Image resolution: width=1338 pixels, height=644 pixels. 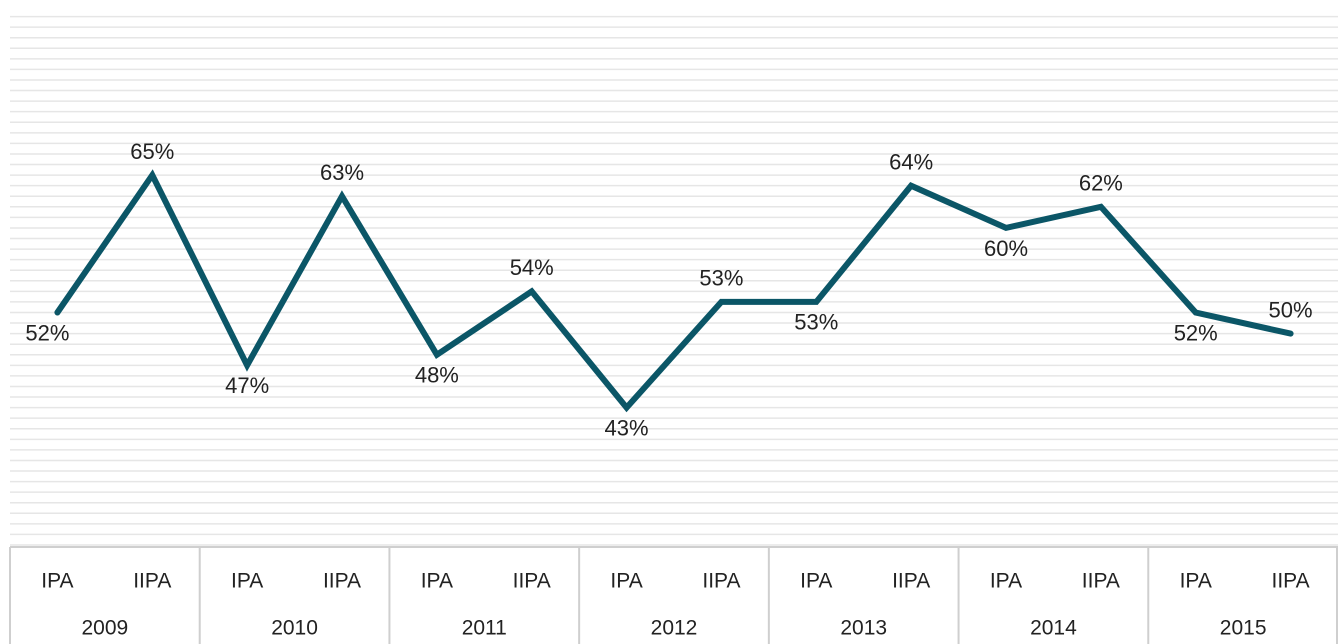 What do you see at coordinates (104, 628) in the screenshot?
I see `group-label: 2009` at bounding box center [104, 628].